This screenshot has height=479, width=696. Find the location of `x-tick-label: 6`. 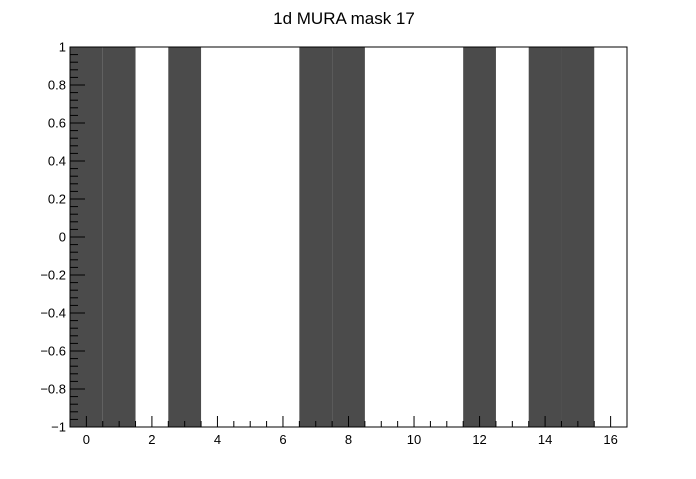

x-tick-label: 6 is located at coordinates (282, 439).